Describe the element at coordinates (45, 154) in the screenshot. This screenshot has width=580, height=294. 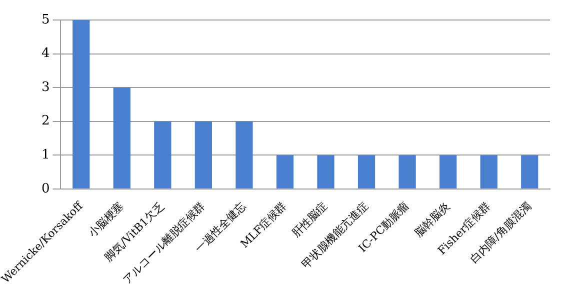
I see `y-tick-label: 1` at that location.